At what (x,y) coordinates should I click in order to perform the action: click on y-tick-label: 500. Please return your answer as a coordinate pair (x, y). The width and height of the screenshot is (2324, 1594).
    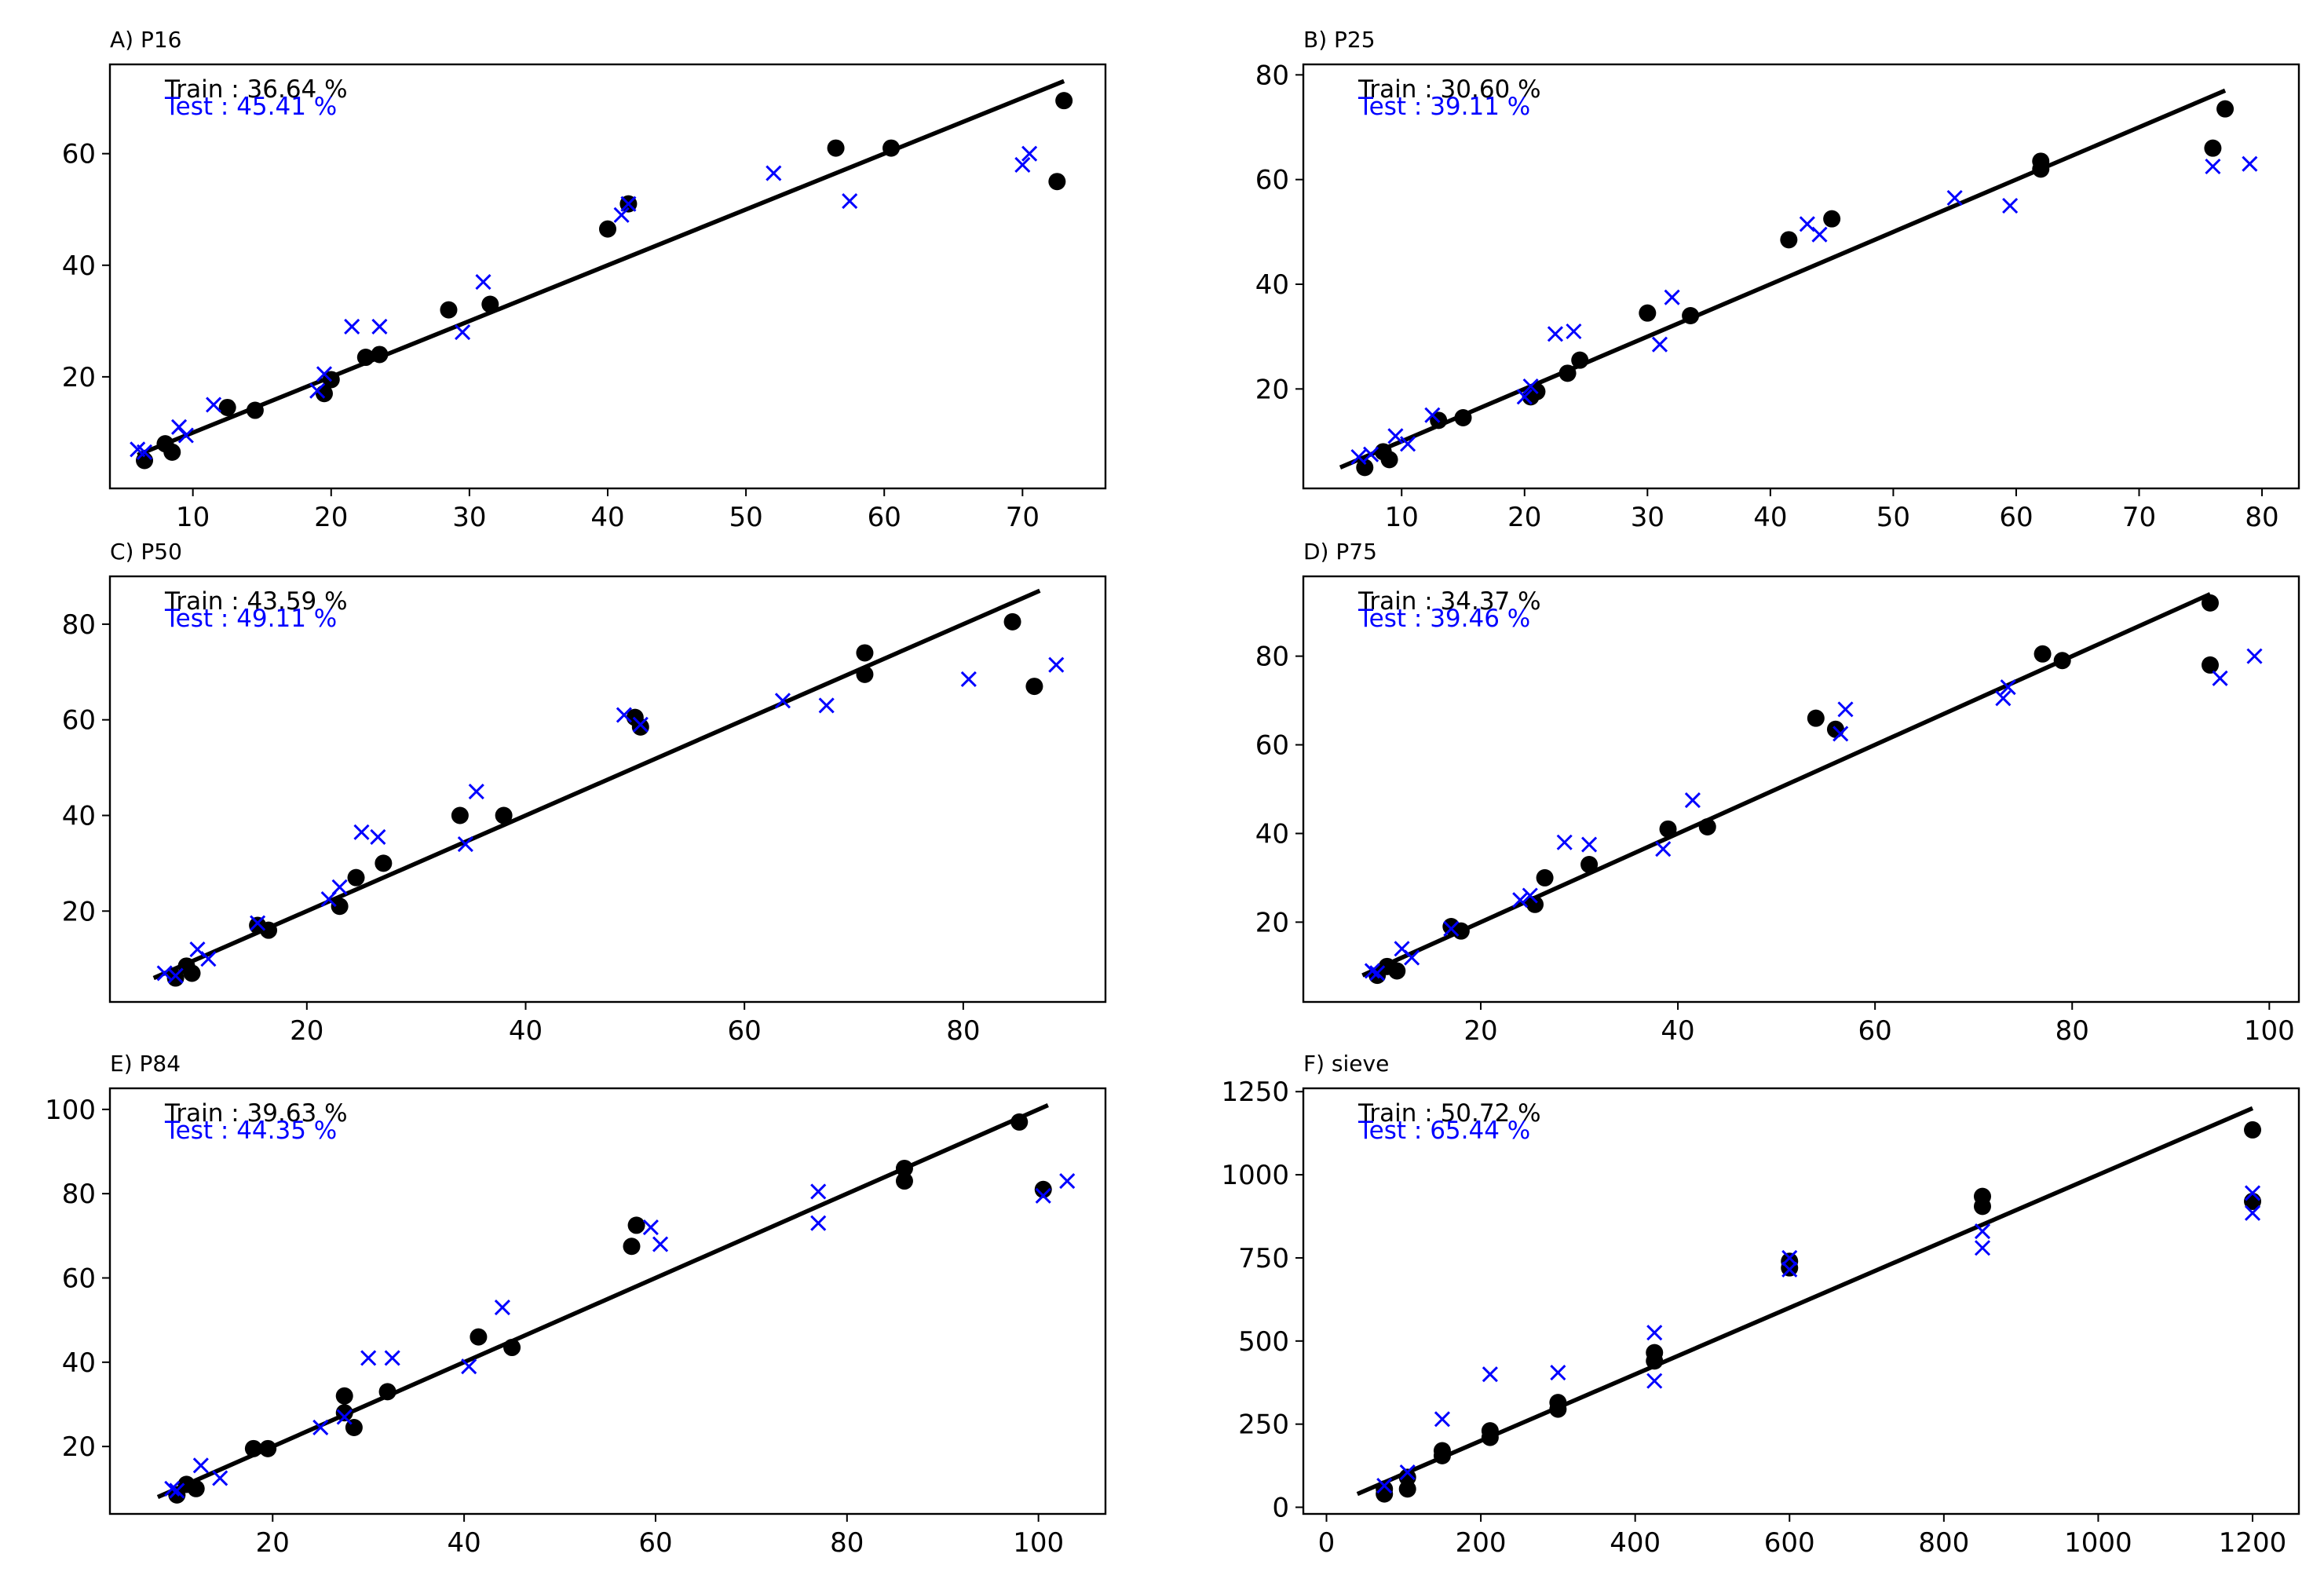
    Looking at the image, I should click on (1263, 1342).